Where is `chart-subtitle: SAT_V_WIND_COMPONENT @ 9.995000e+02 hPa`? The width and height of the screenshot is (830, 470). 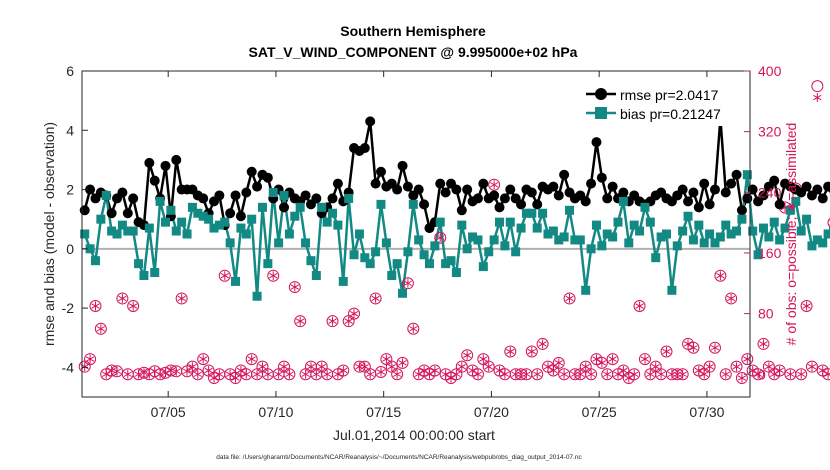 chart-subtitle: SAT_V_WIND_COMPONENT @ 9.995000e+02 hPa is located at coordinates (413, 52).